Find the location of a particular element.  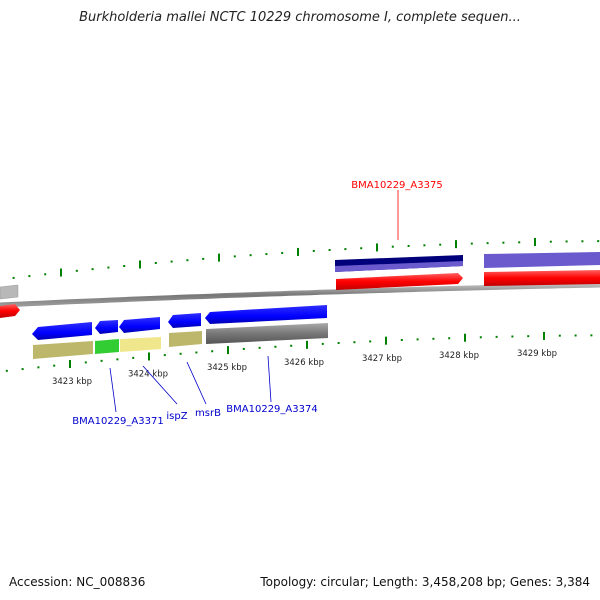

feature-blue-ispz is located at coordinates (139, 325).